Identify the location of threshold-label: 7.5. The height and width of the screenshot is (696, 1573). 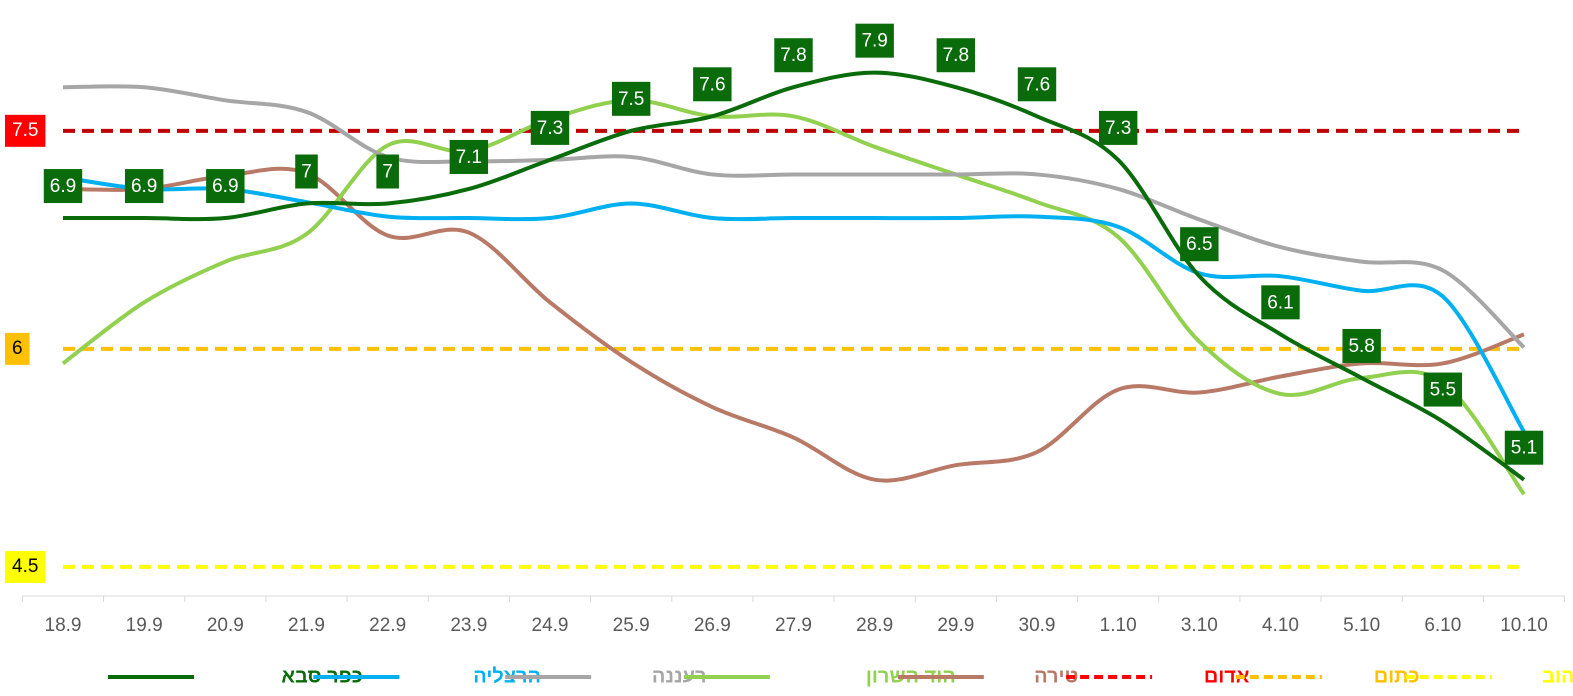
(25, 130).